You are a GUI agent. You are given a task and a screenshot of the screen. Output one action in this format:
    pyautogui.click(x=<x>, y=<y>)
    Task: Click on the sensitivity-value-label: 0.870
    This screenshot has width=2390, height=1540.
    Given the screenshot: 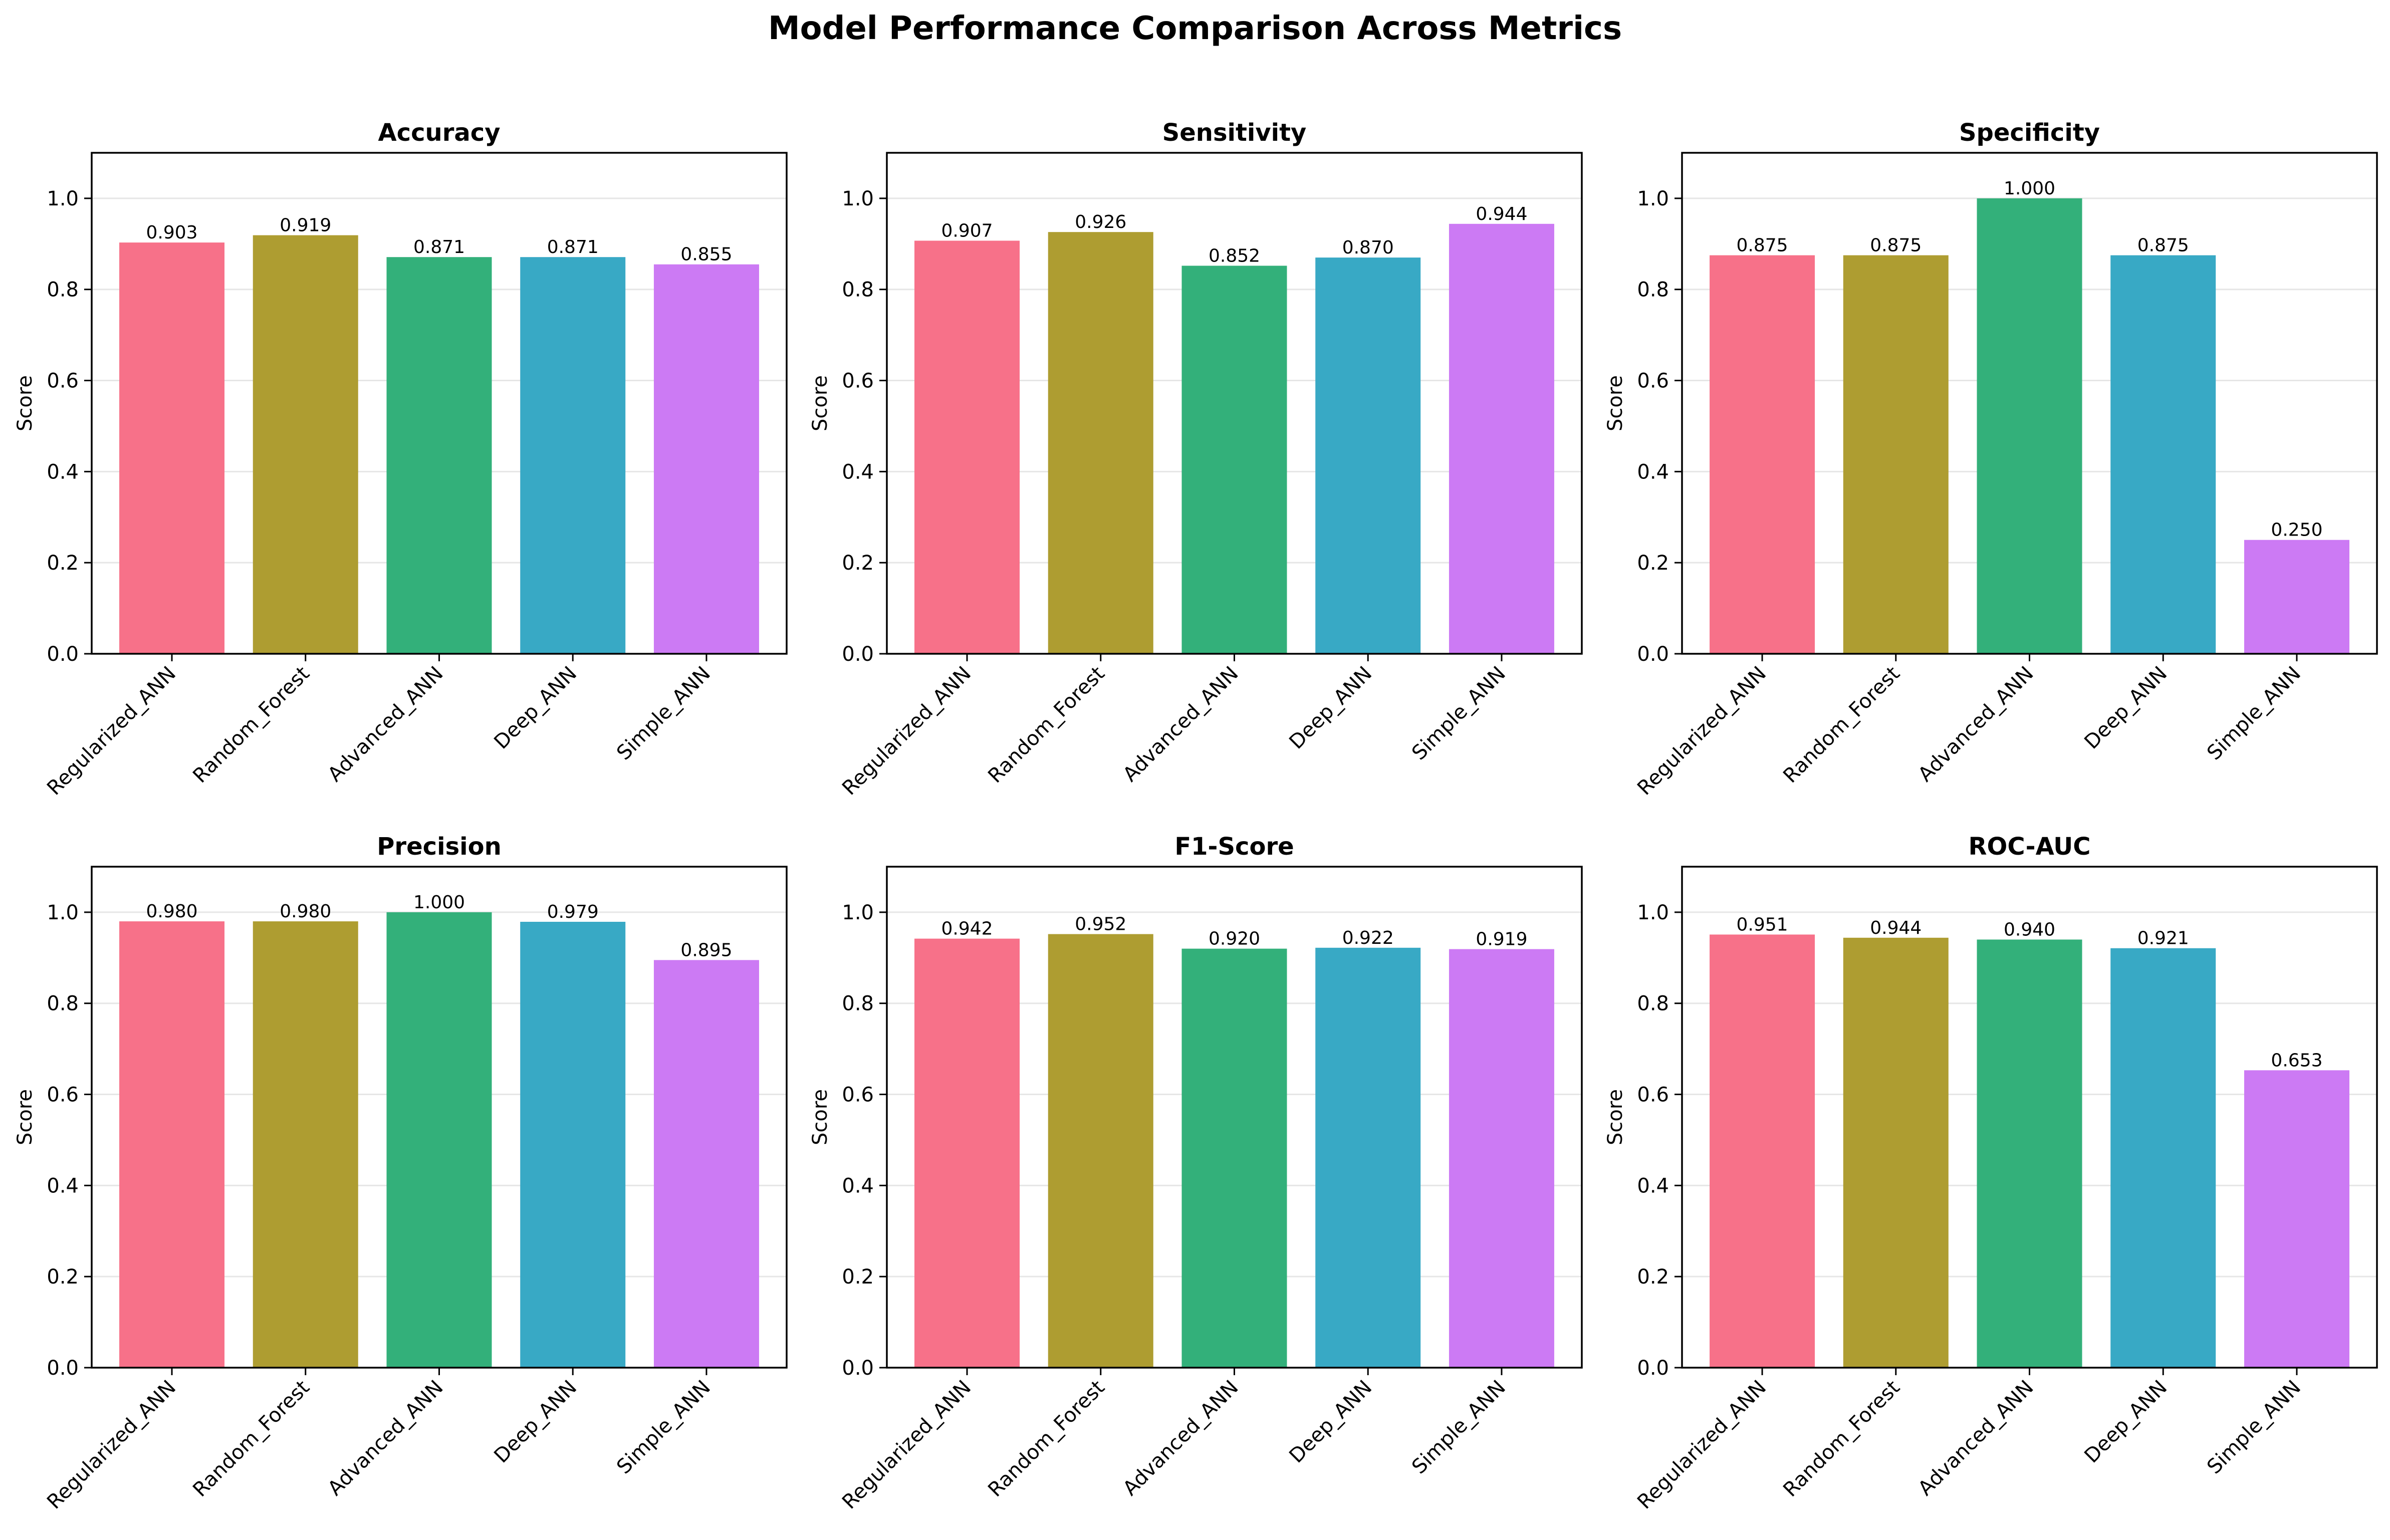 What is the action you would take?
    pyautogui.click(x=1368, y=247)
    